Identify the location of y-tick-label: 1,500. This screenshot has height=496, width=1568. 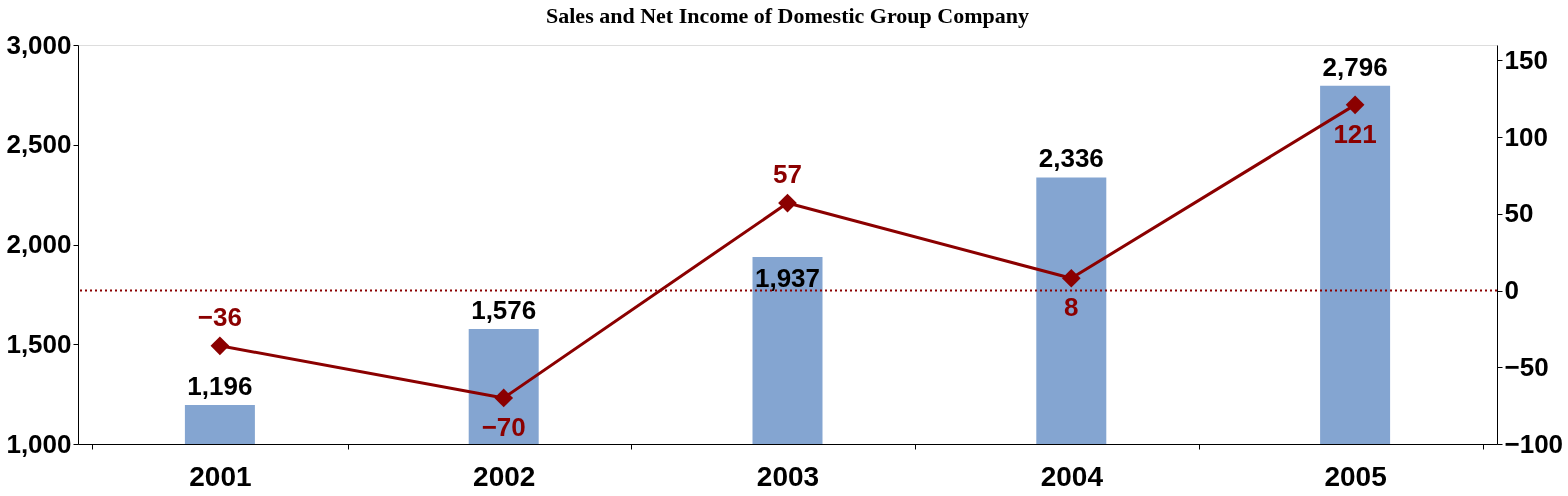
(39, 343).